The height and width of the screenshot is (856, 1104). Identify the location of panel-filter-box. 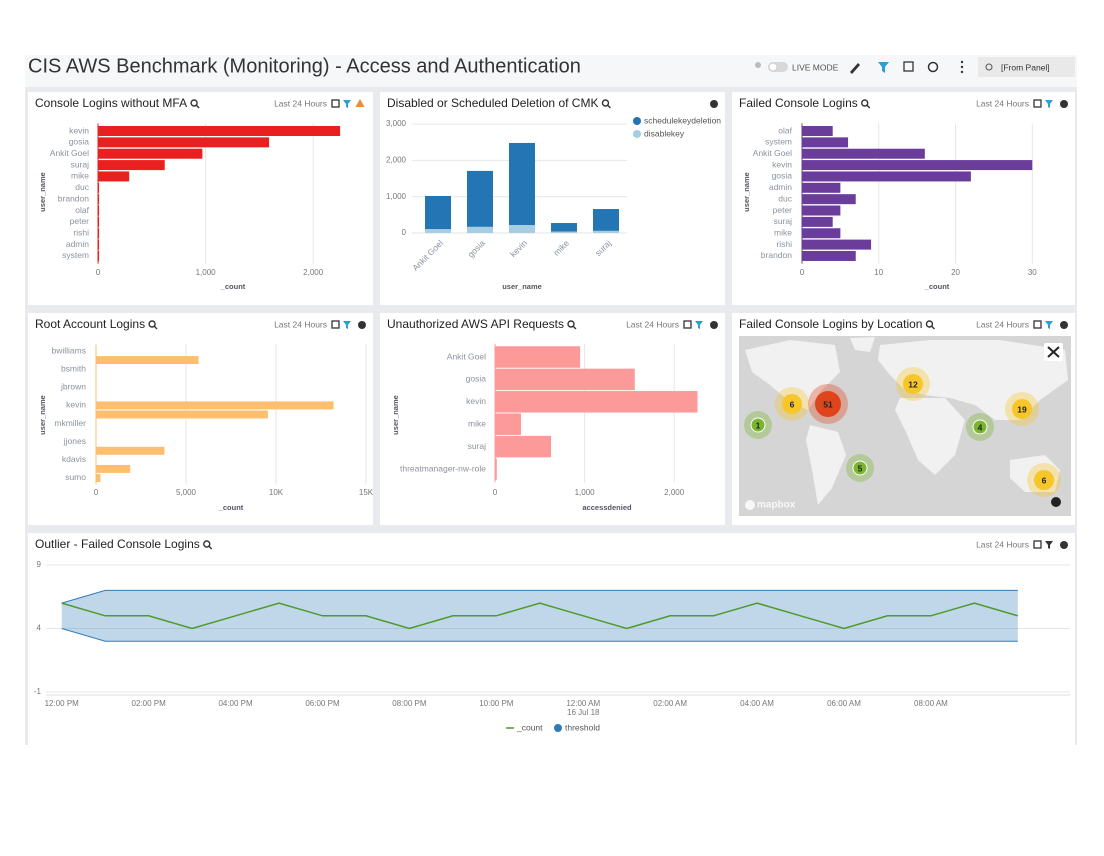
(1026, 67).